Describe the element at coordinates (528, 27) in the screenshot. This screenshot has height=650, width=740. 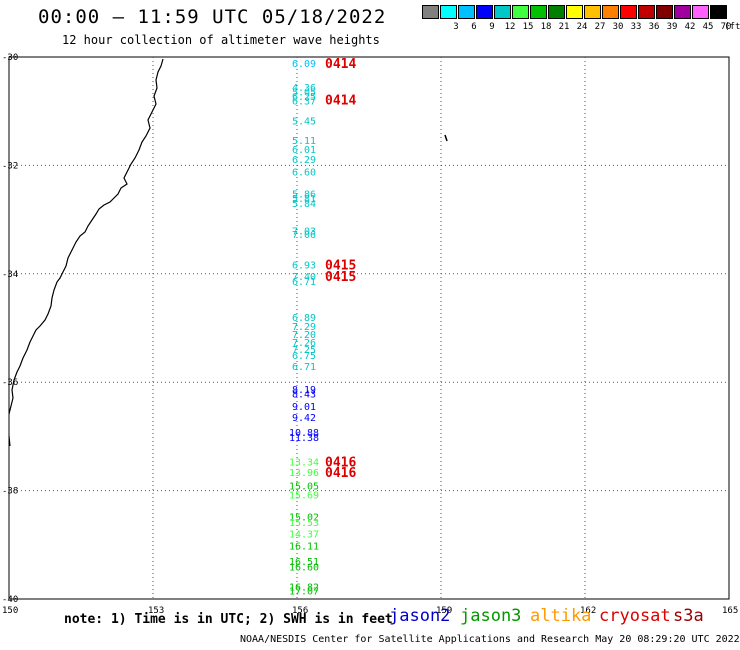
I see `scale-label: 15` at that location.